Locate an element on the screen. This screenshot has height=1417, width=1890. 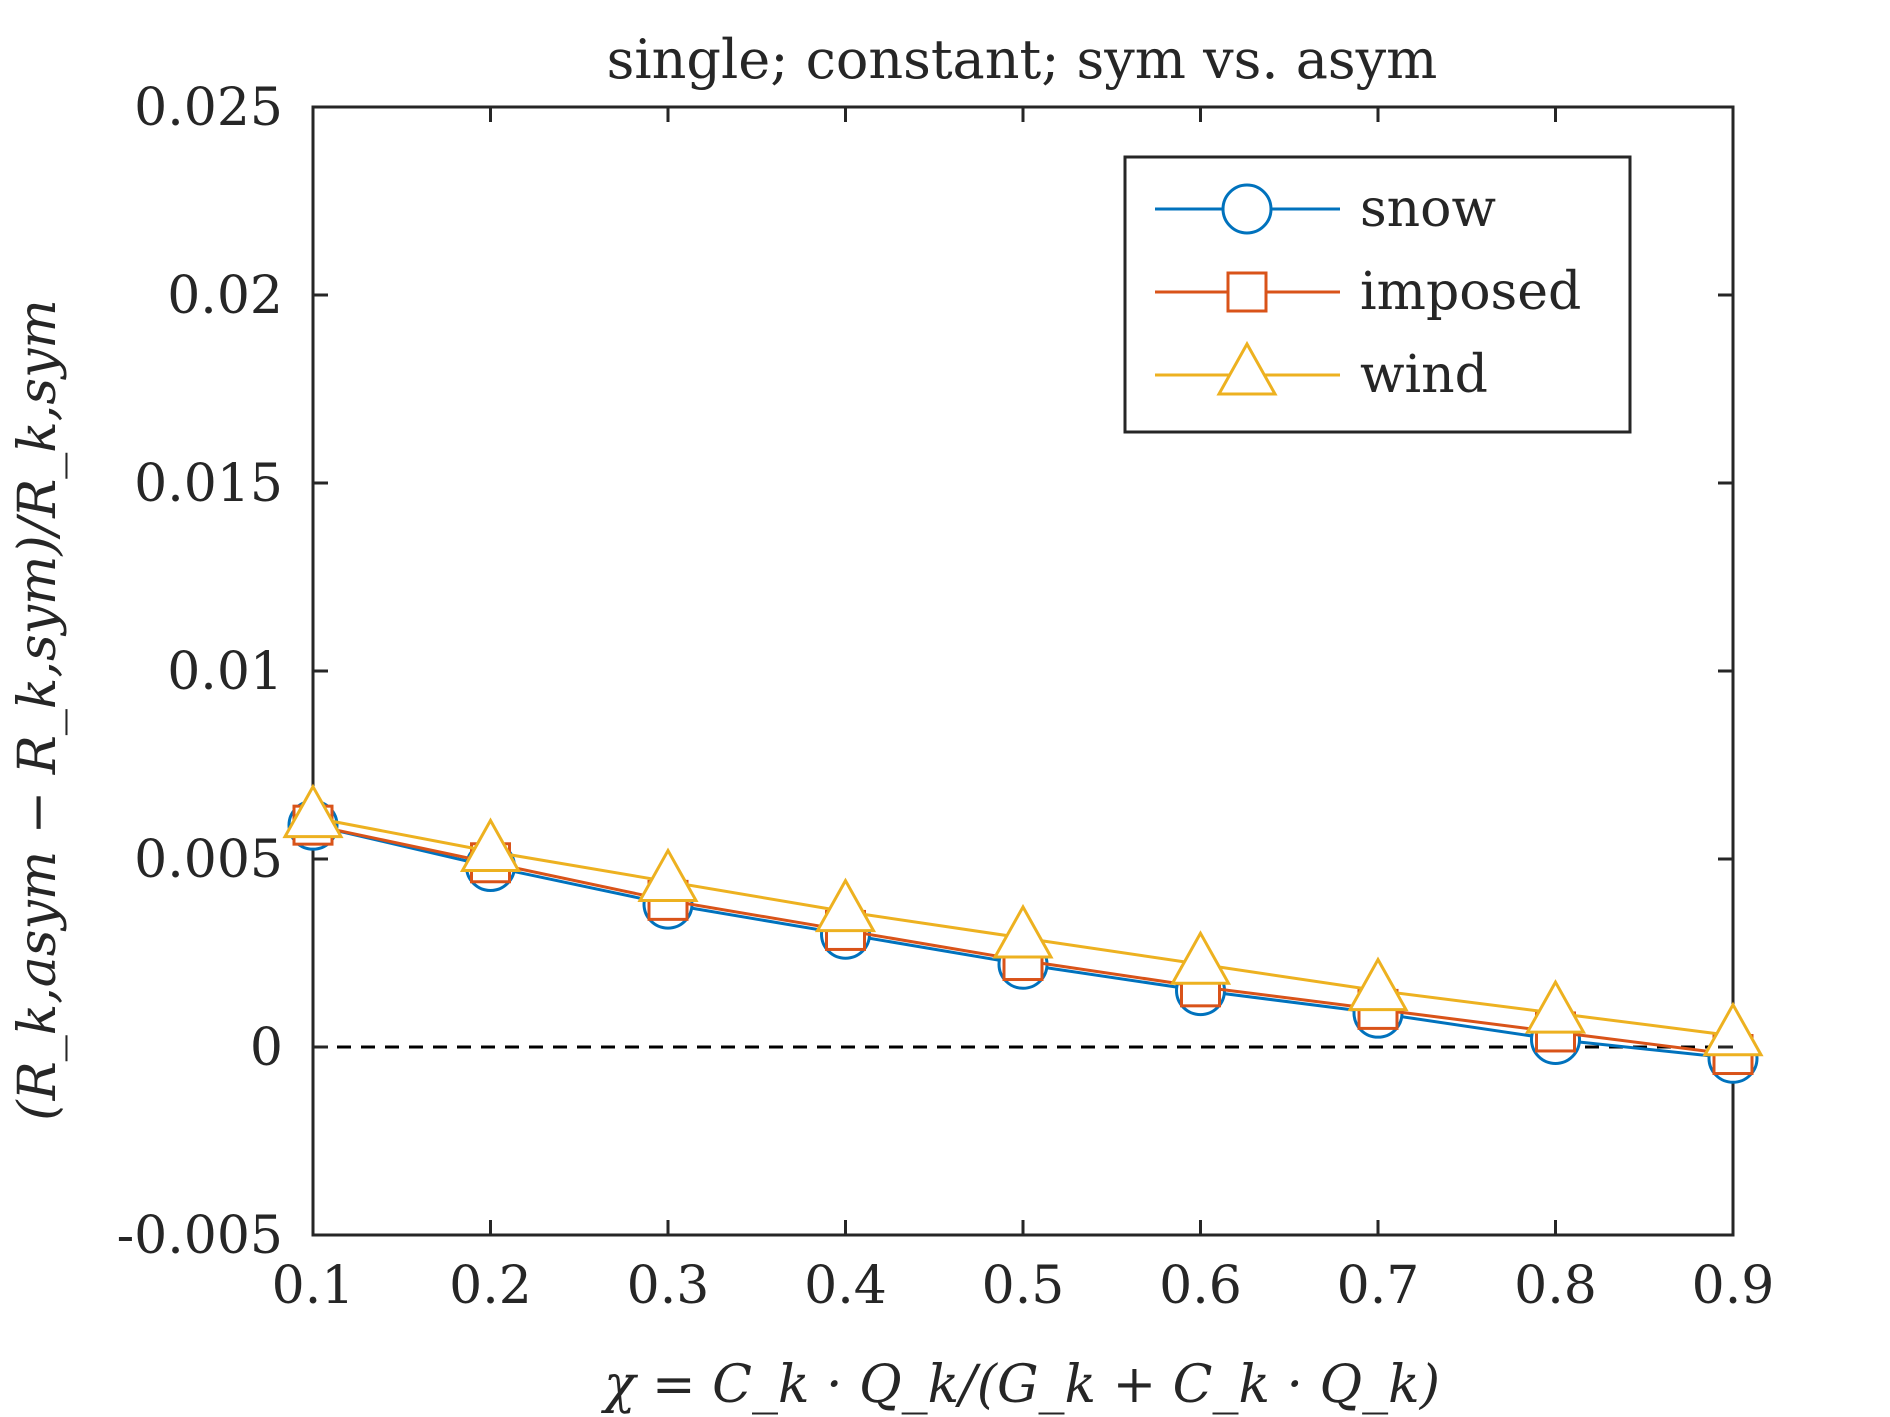
legend-label-wind: wind is located at coordinates (1424, 375).